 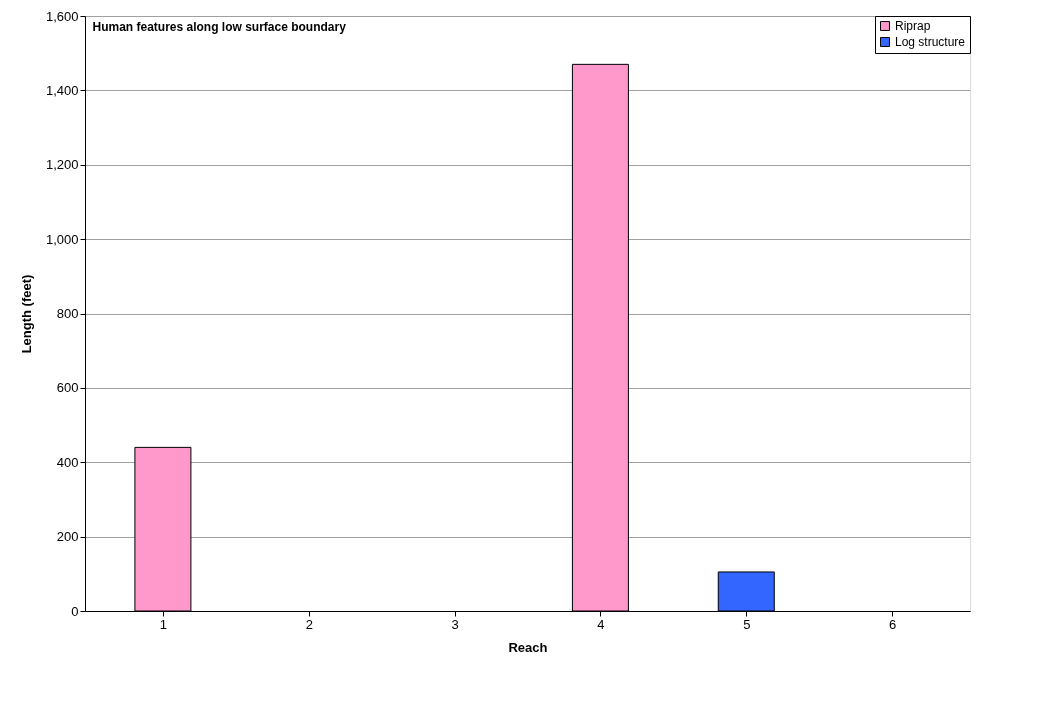 What do you see at coordinates (913, 26) in the screenshot?
I see `legend-label: Riprap` at bounding box center [913, 26].